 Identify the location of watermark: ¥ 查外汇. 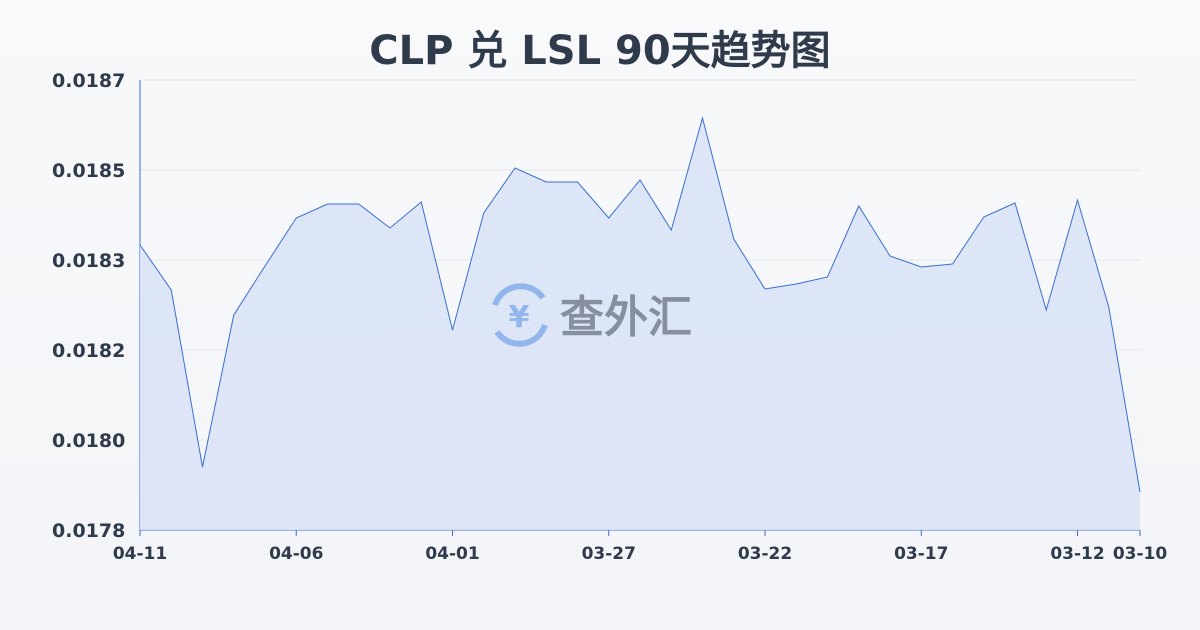
(592, 315).